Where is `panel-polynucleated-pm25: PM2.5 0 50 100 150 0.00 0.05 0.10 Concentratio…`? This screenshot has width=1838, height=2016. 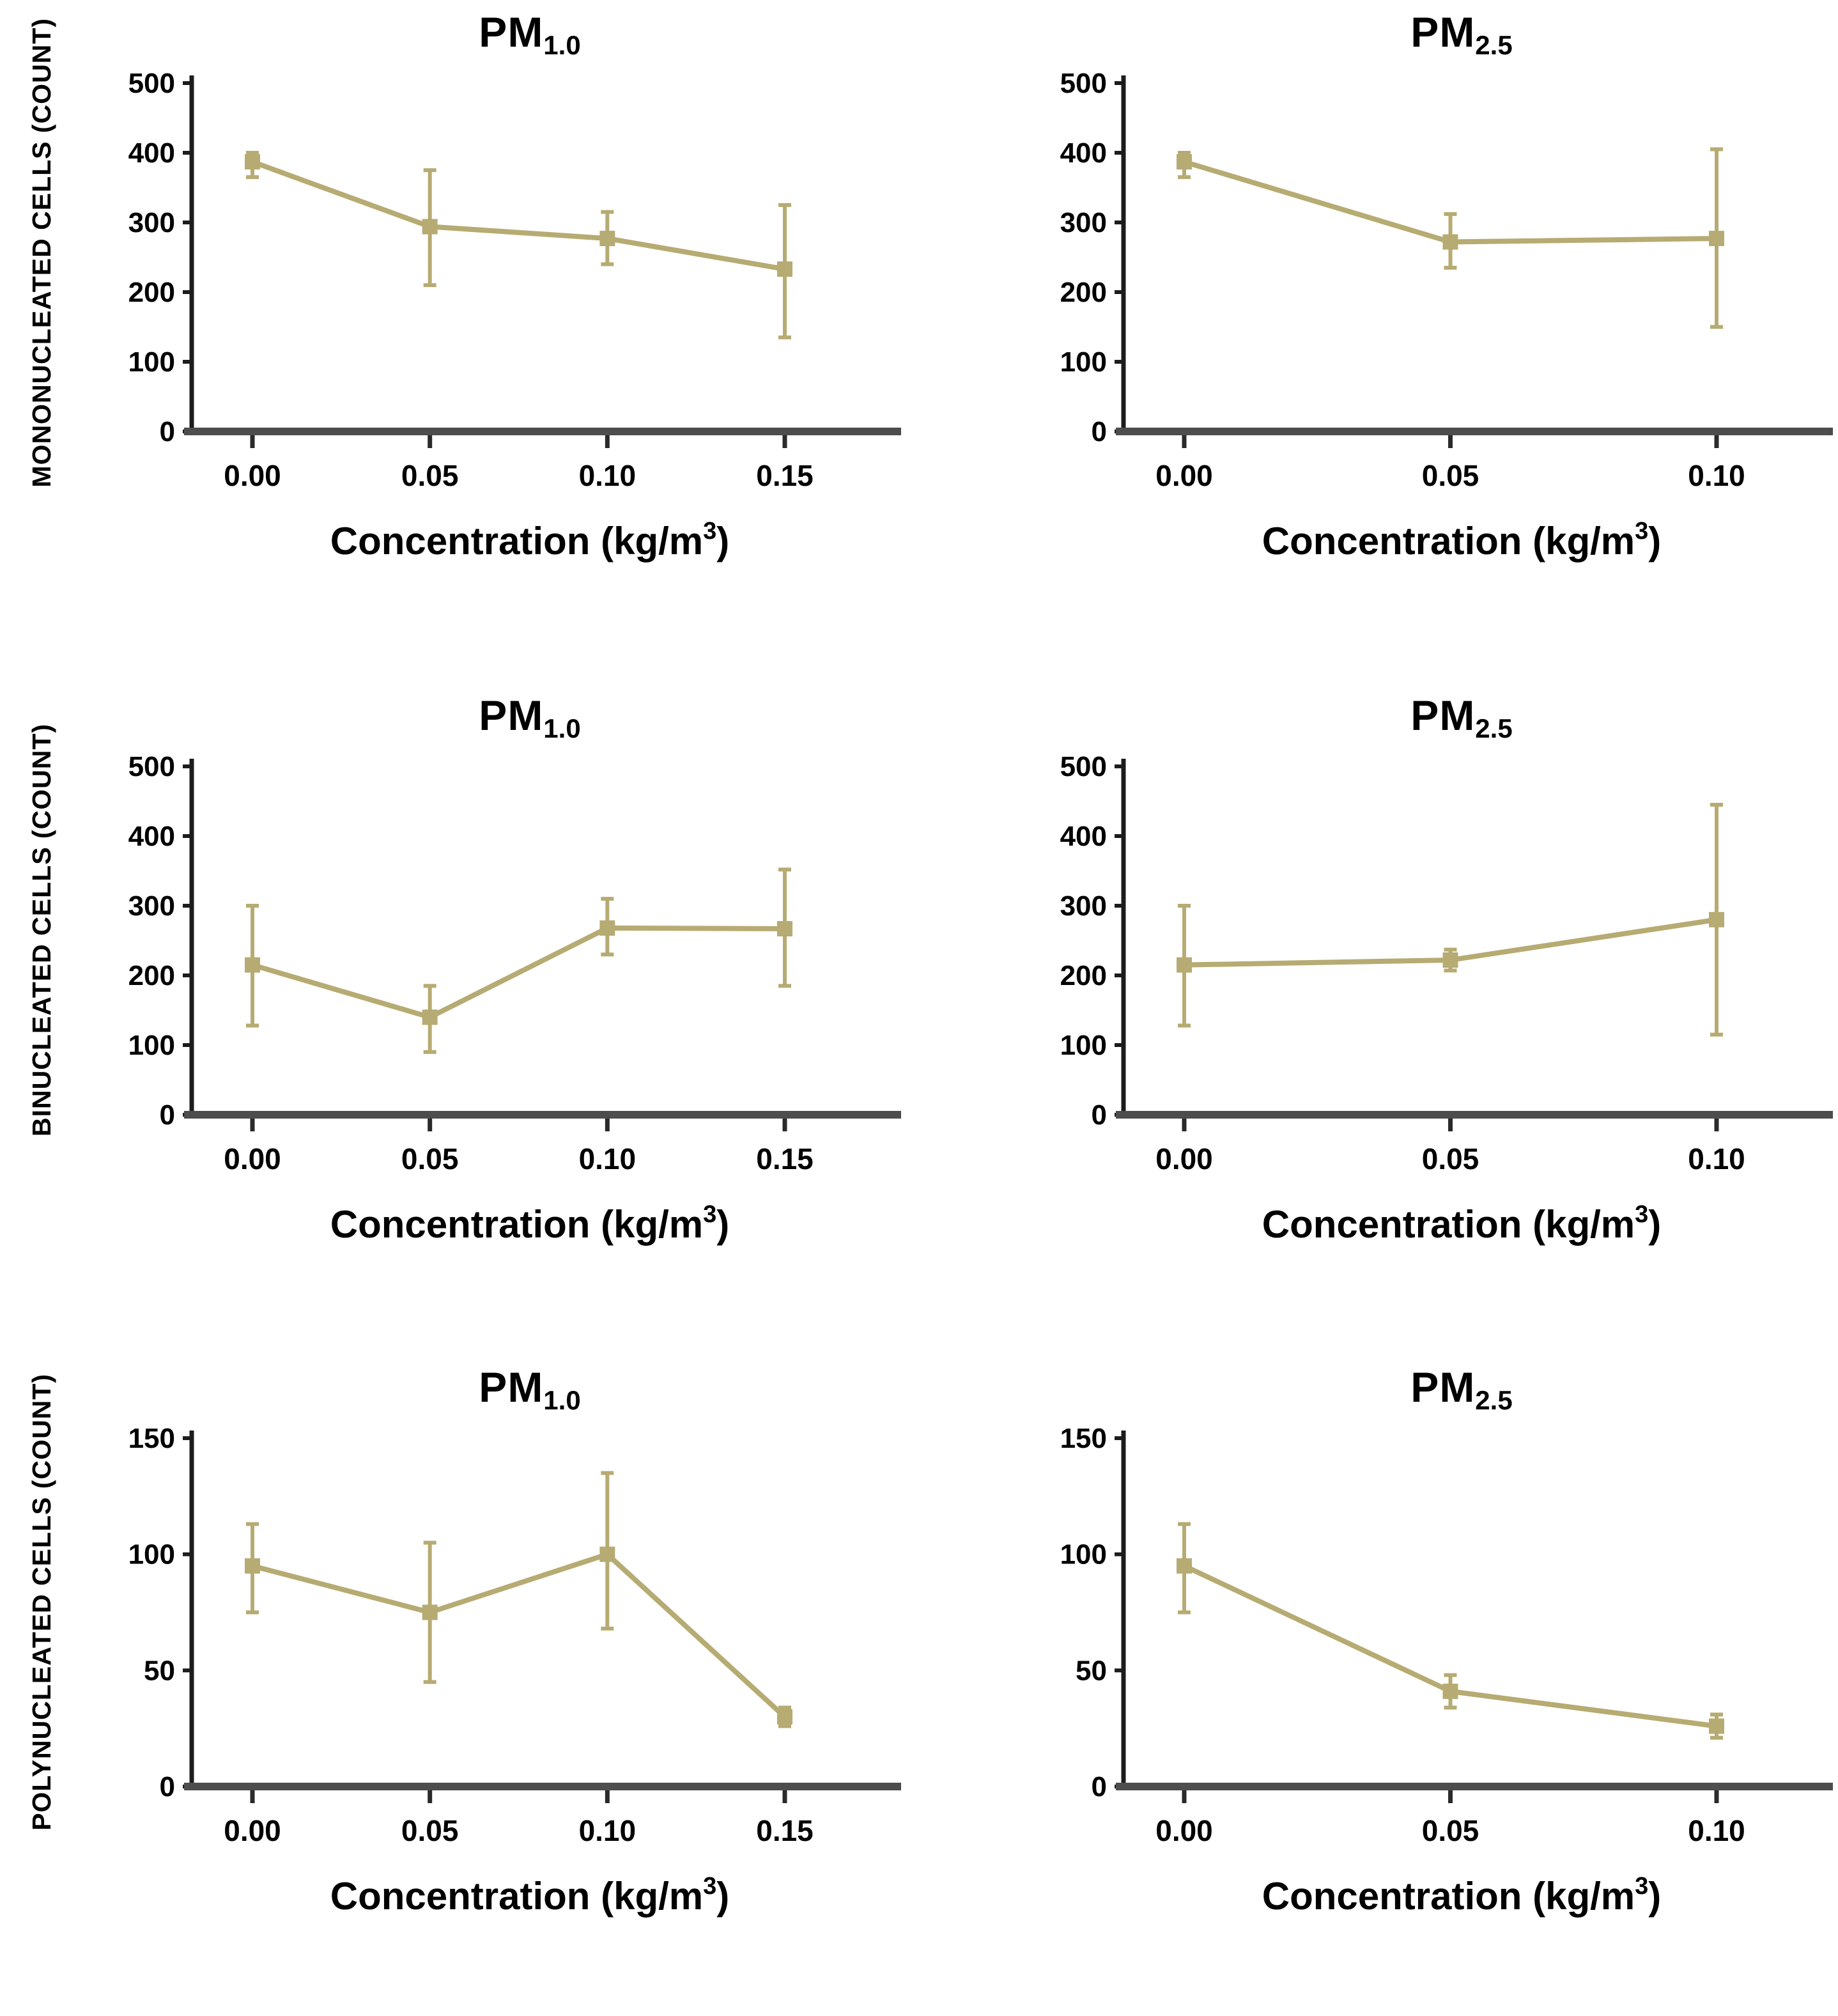 panel-polynucleated-pm25: PM2.5 0 50 100 150 0.00 0.05 0.10 Concentratio… is located at coordinates (1426, 1685).